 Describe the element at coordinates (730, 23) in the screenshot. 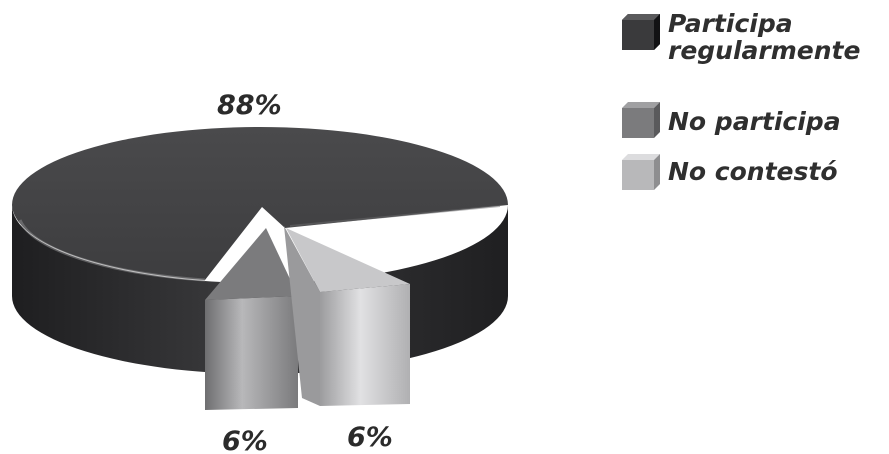

I see `legend-label-participa-line-1: Participa` at that location.